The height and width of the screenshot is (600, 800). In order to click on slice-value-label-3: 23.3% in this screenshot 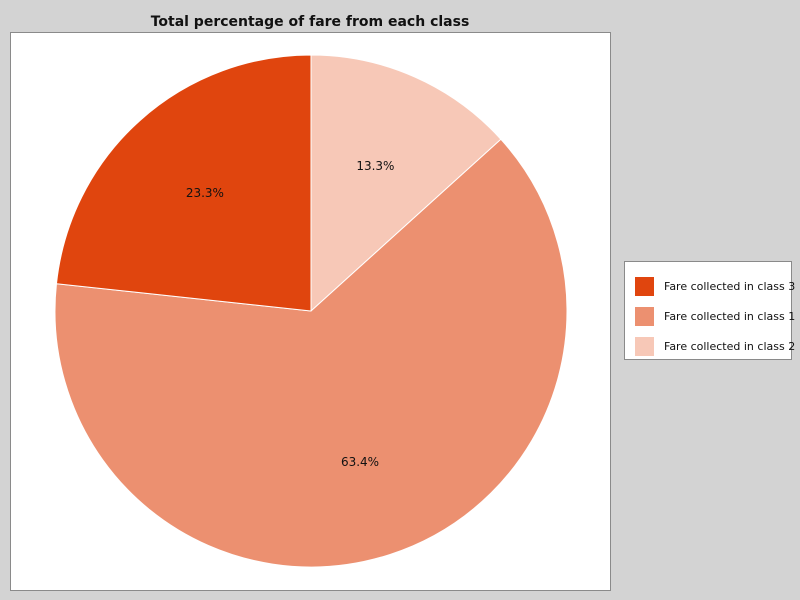, I will do `click(205, 193)`.